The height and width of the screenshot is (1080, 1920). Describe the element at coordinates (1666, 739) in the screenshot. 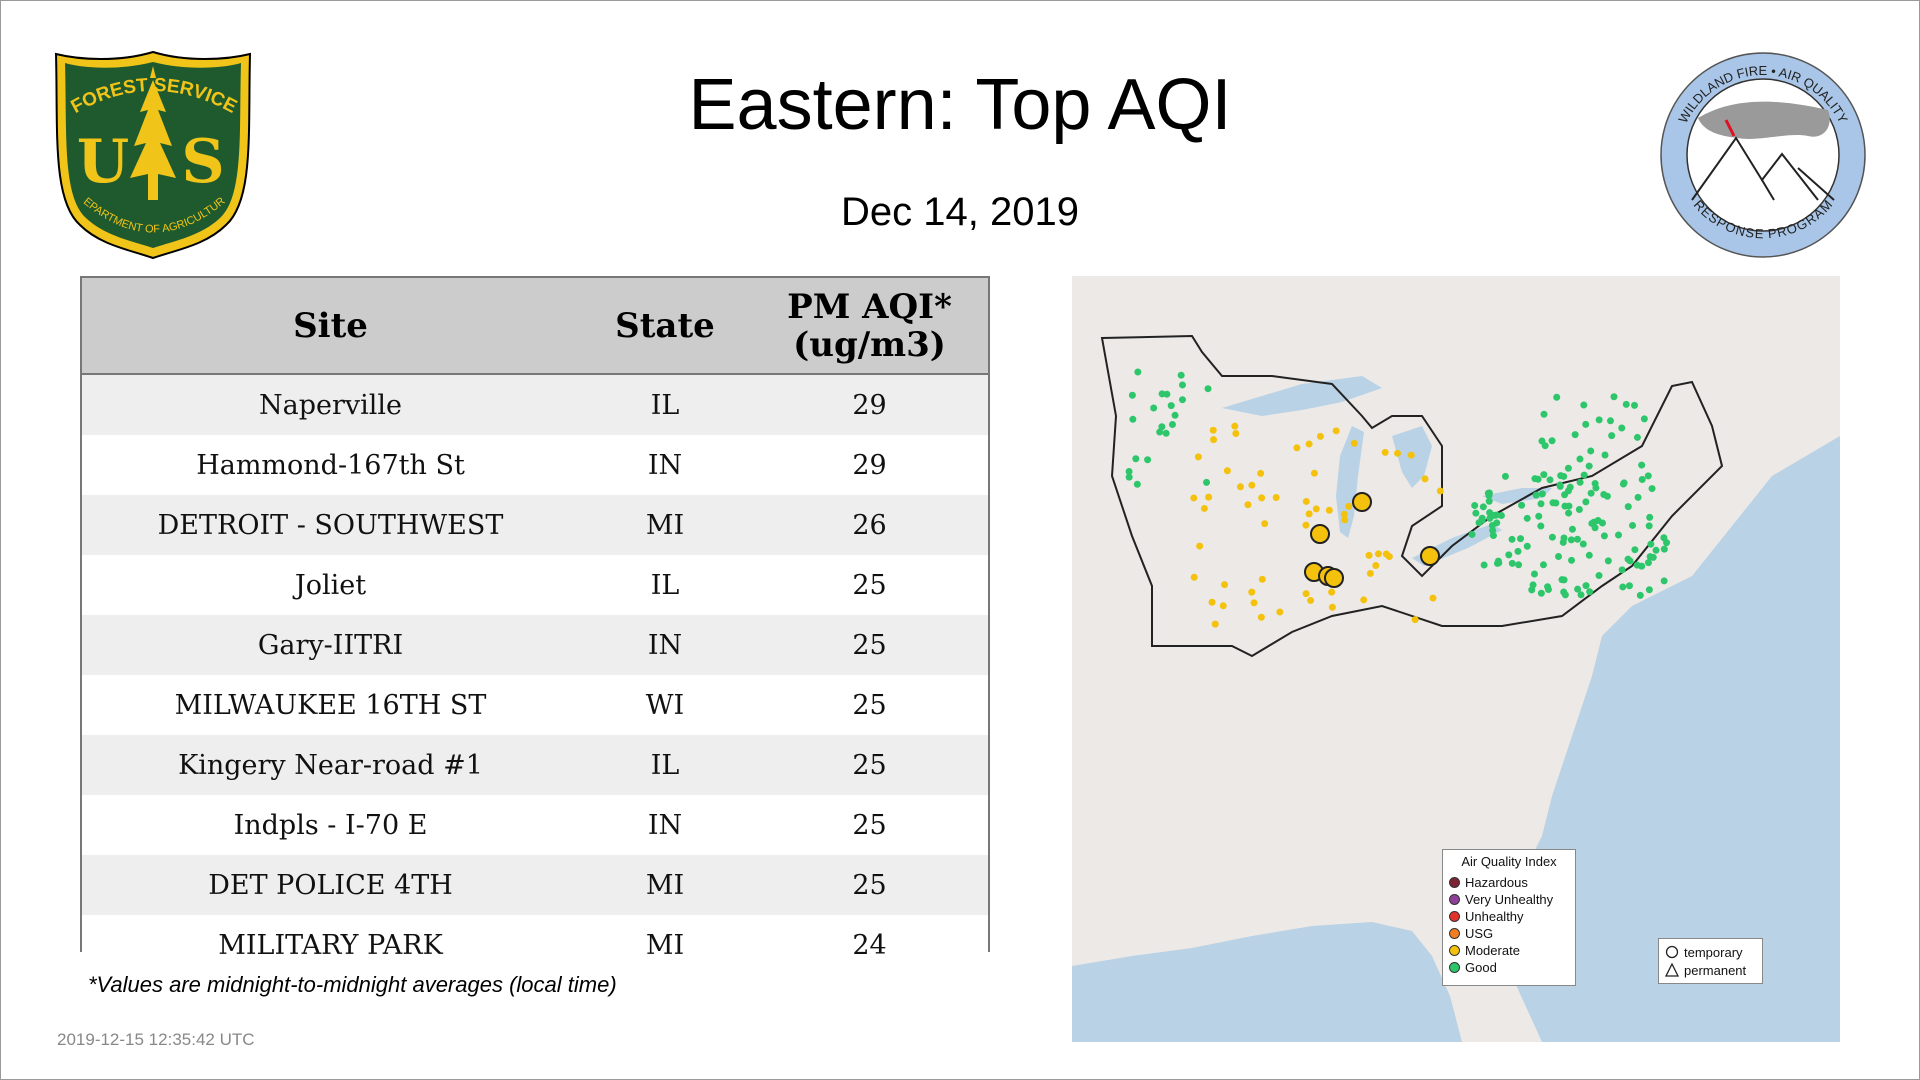

I see `map-atlantic` at that location.